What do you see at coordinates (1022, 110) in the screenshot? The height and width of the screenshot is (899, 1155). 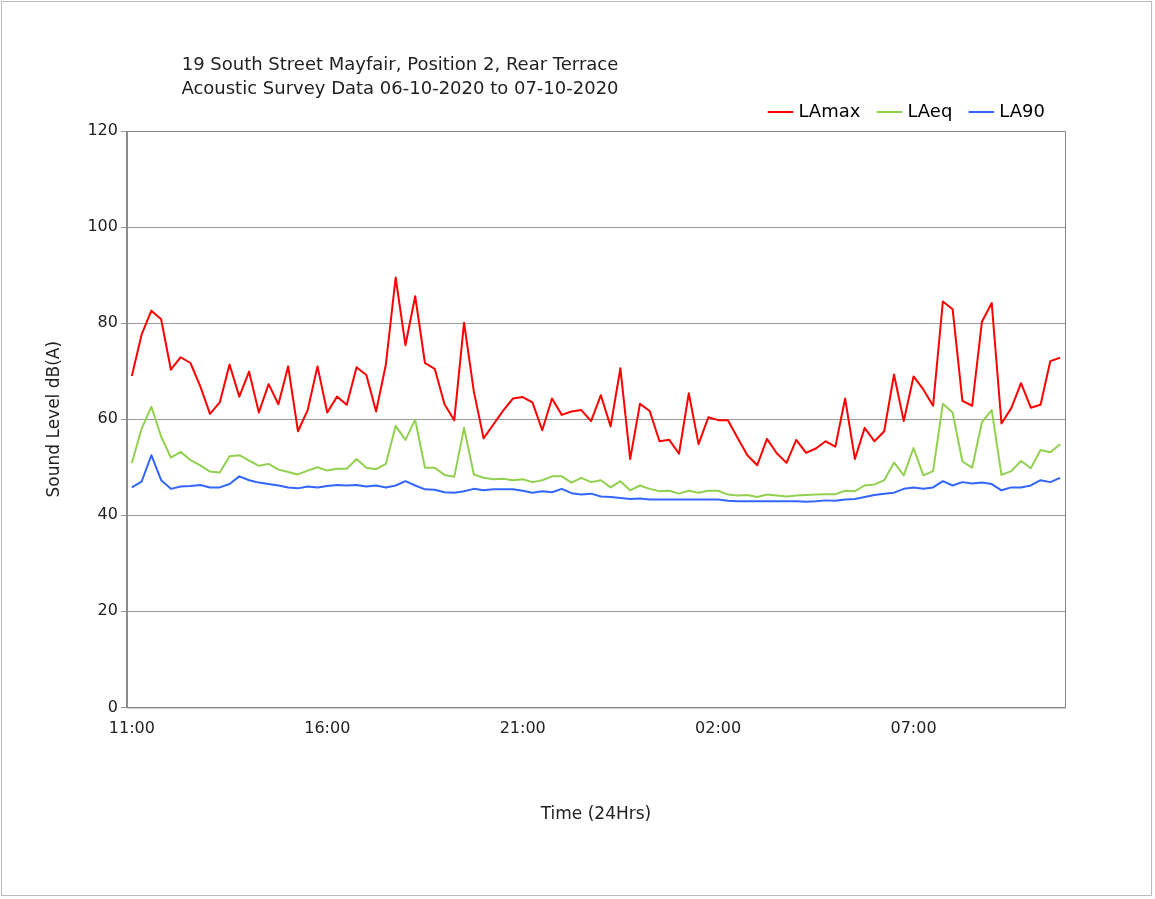 I see `legend-label: LA90` at bounding box center [1022, 110].